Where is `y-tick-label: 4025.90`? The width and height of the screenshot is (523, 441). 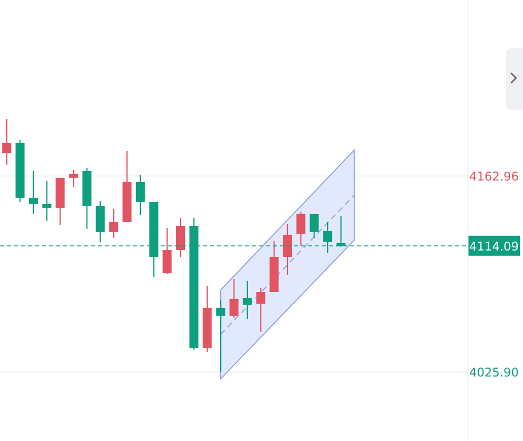 y-tick-label: 4025.90 is located at coordinates (494, 372).